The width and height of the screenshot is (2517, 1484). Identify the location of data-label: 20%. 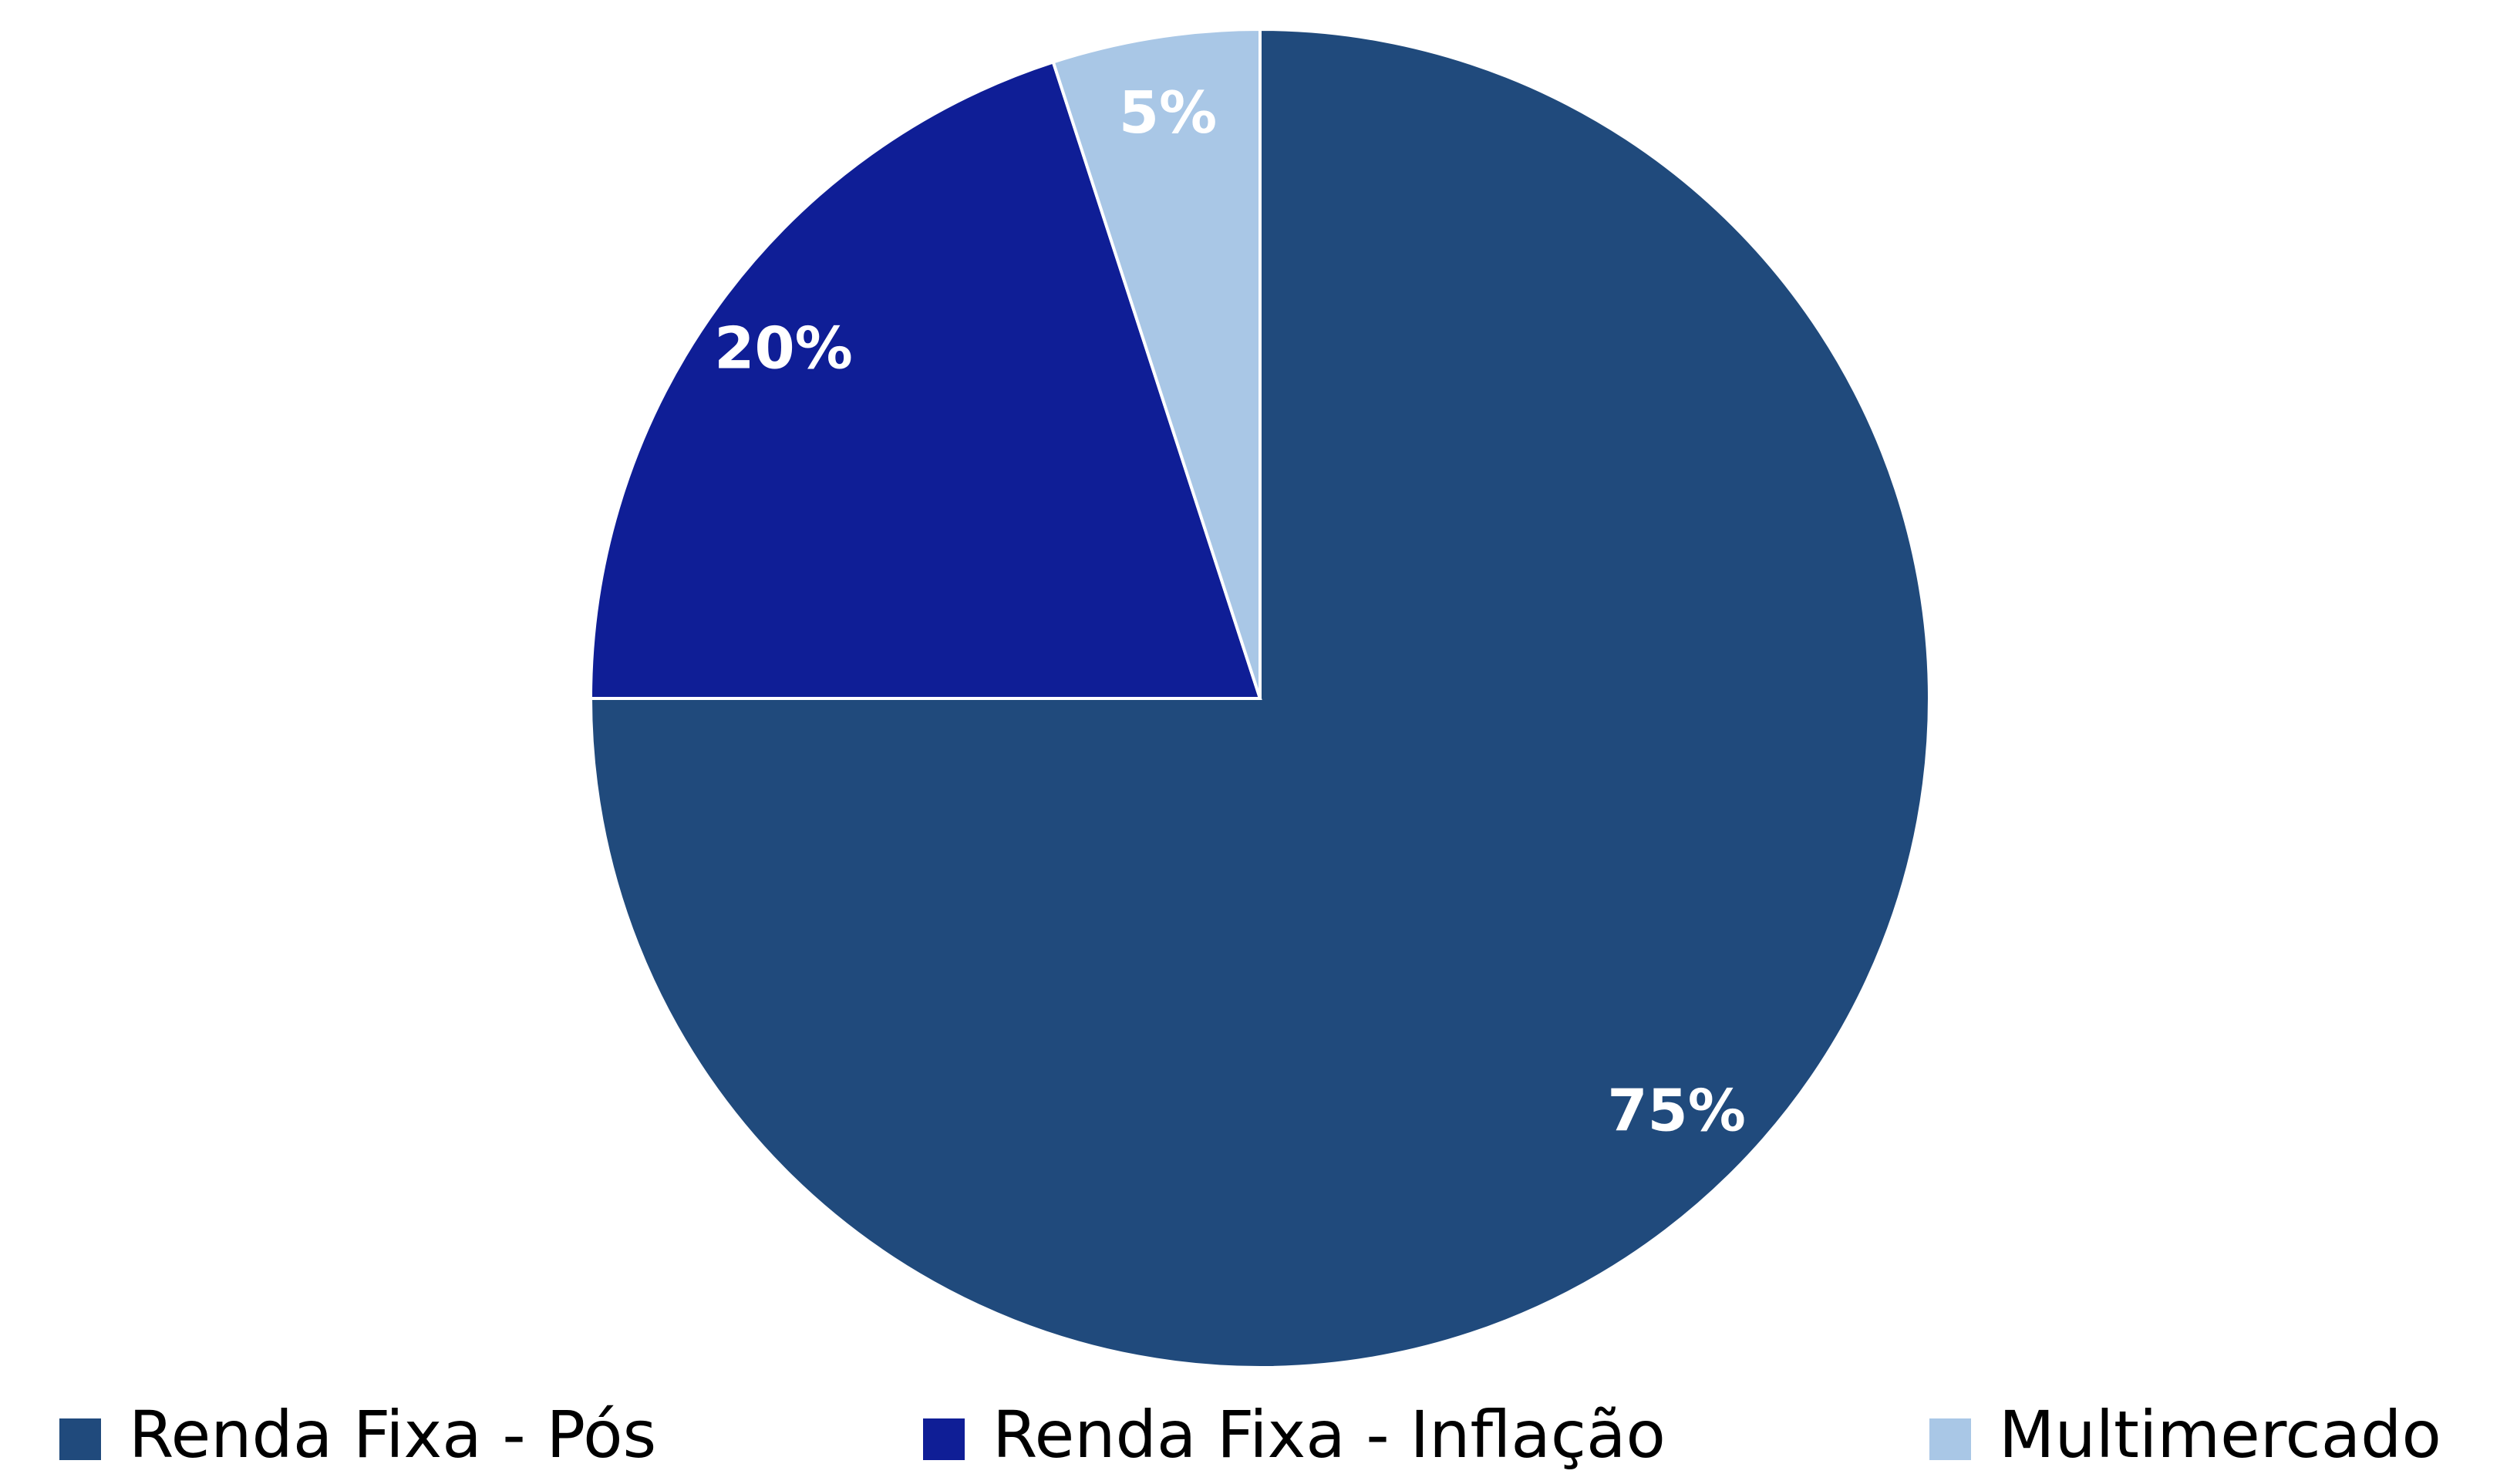
(783, 348).